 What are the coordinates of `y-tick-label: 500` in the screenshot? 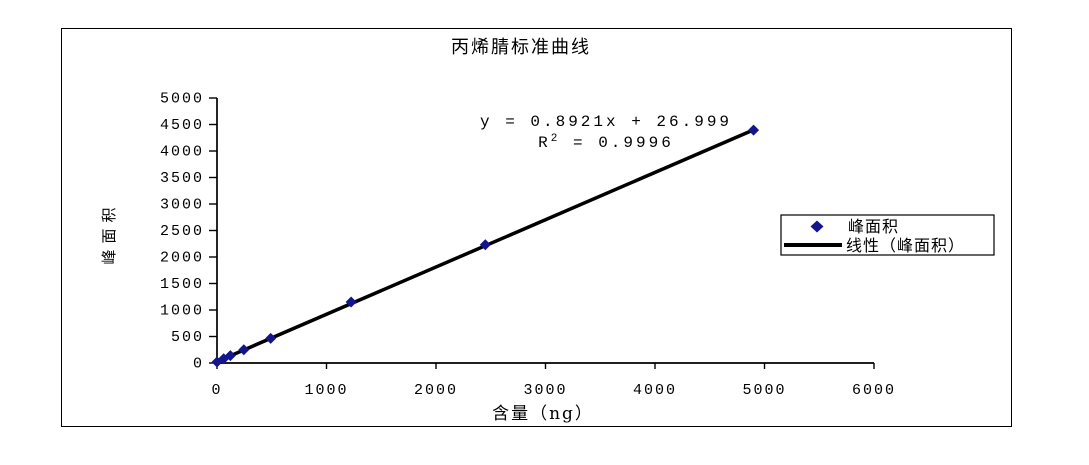 It's located at (187, 337).